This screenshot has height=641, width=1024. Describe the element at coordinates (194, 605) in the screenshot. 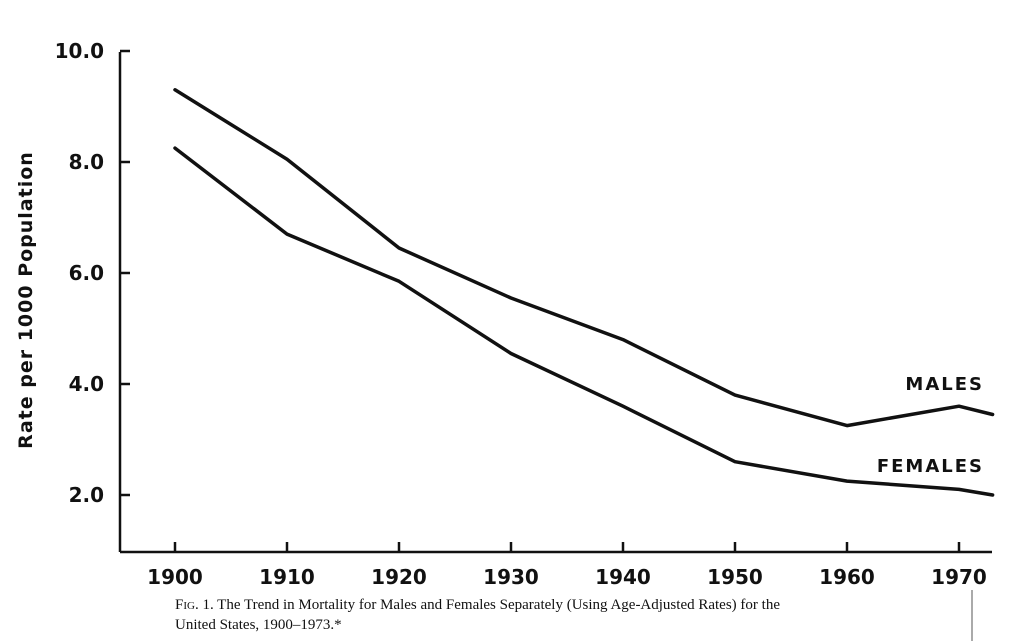

I see `caption-prefix: Fig. 1.` at that location.